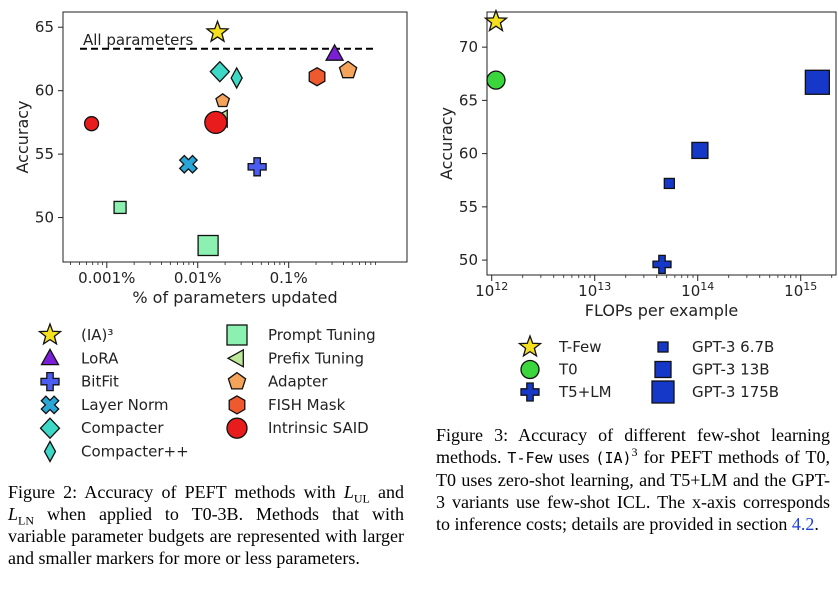  Describe the element at coordinates (188, 164) in the screenshot. I see `layer-norm-point` at that location.